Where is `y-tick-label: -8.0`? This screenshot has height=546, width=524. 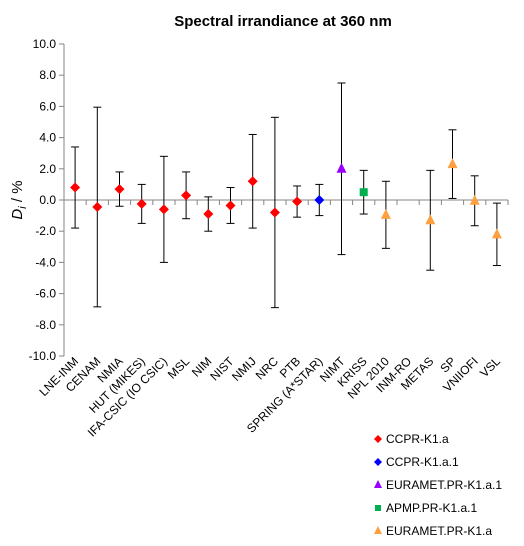 y-tick-label: -8.0 is located at coordinates (45, 325).